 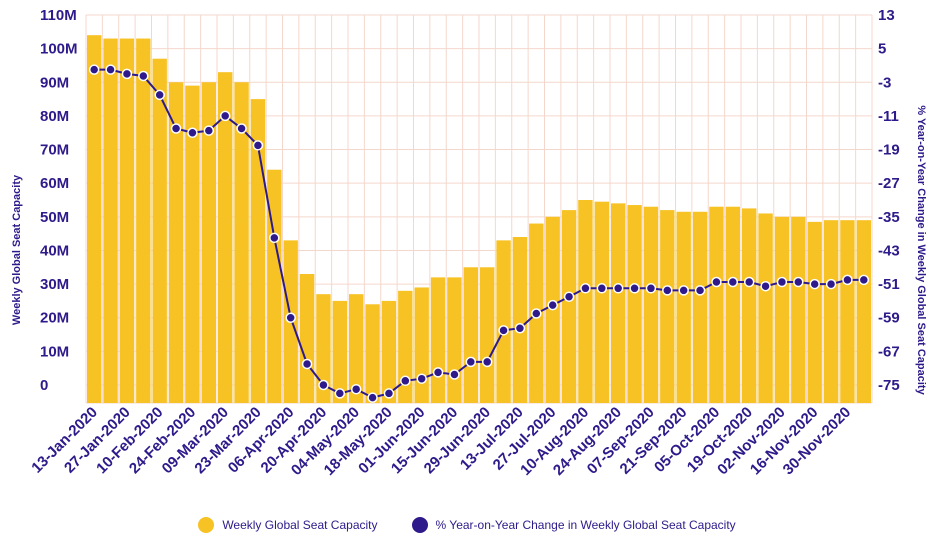 I want to click on right-tick-label: -75, so click(x=889, y=385).